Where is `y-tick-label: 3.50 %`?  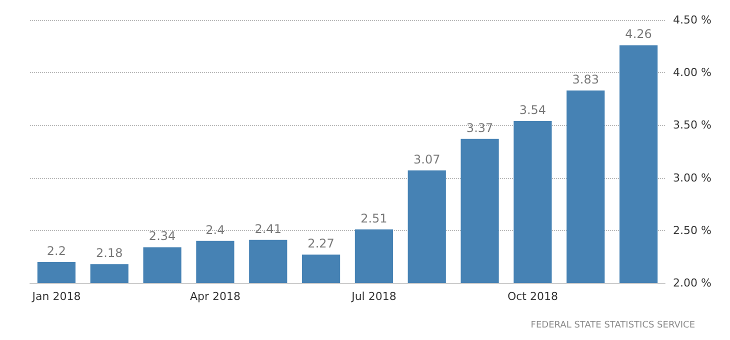
y-tick-label: 3.50 % is located at coordinates (692, 125).